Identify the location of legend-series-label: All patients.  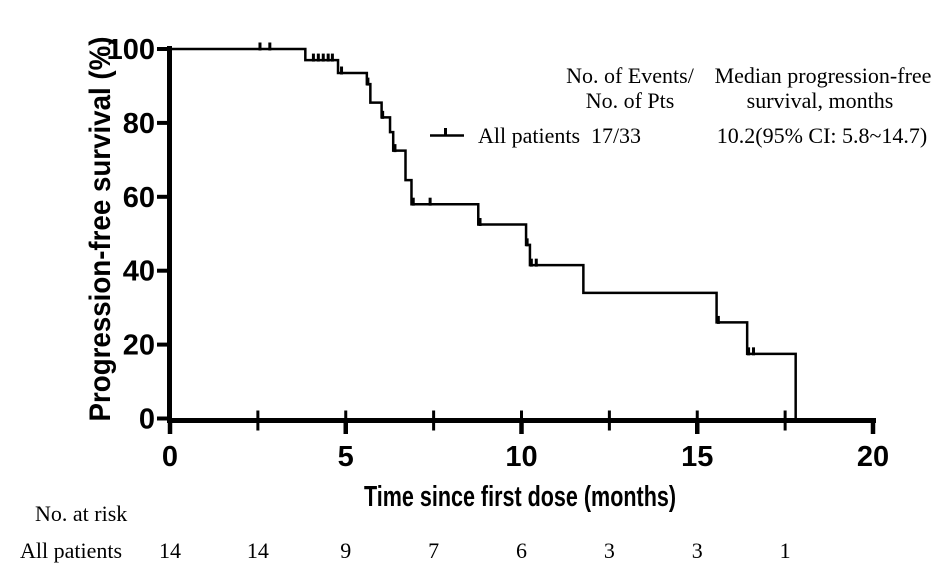
(529, 135).